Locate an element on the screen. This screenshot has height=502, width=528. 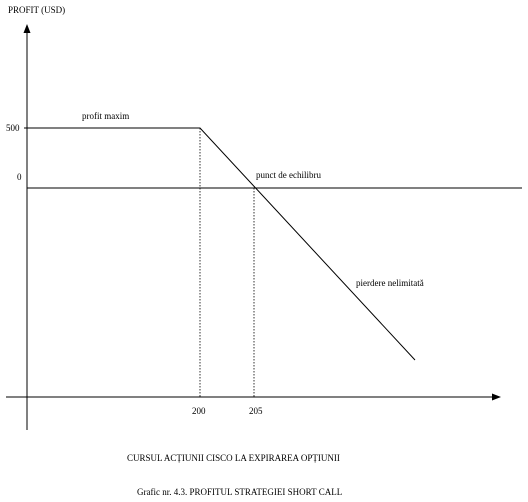
label-breakeven: punct de echilibru is located at coordinates (288, 175).